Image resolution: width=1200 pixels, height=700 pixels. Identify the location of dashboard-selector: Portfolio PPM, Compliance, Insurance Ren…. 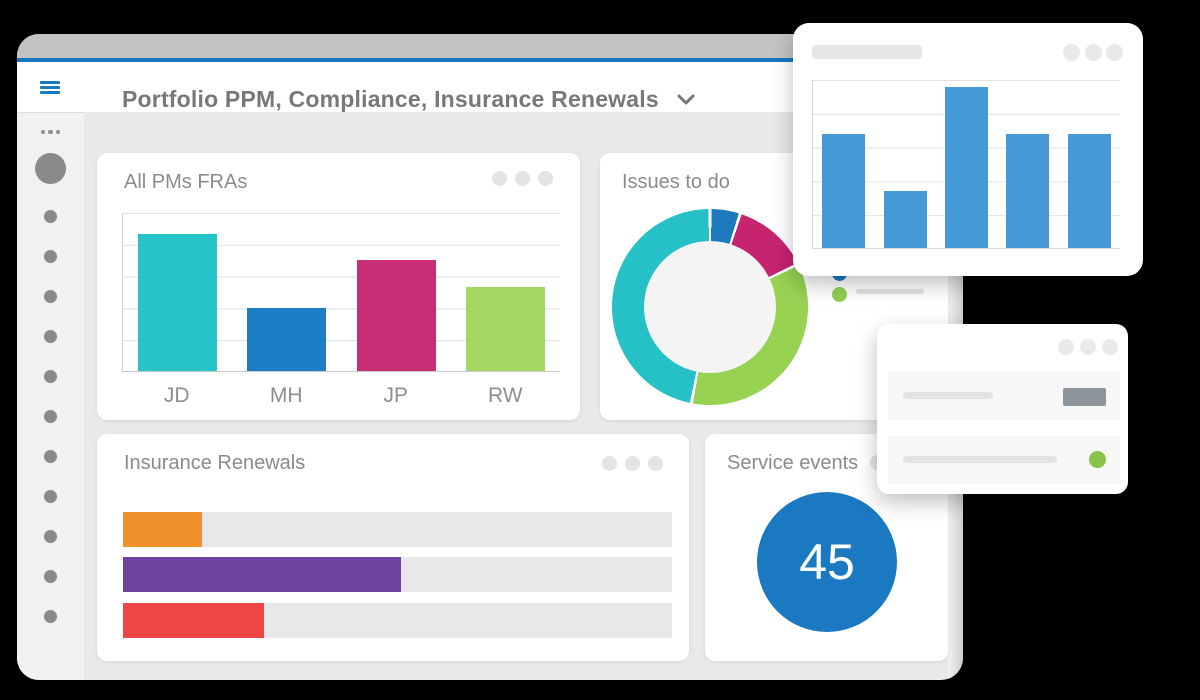
(408, 99).